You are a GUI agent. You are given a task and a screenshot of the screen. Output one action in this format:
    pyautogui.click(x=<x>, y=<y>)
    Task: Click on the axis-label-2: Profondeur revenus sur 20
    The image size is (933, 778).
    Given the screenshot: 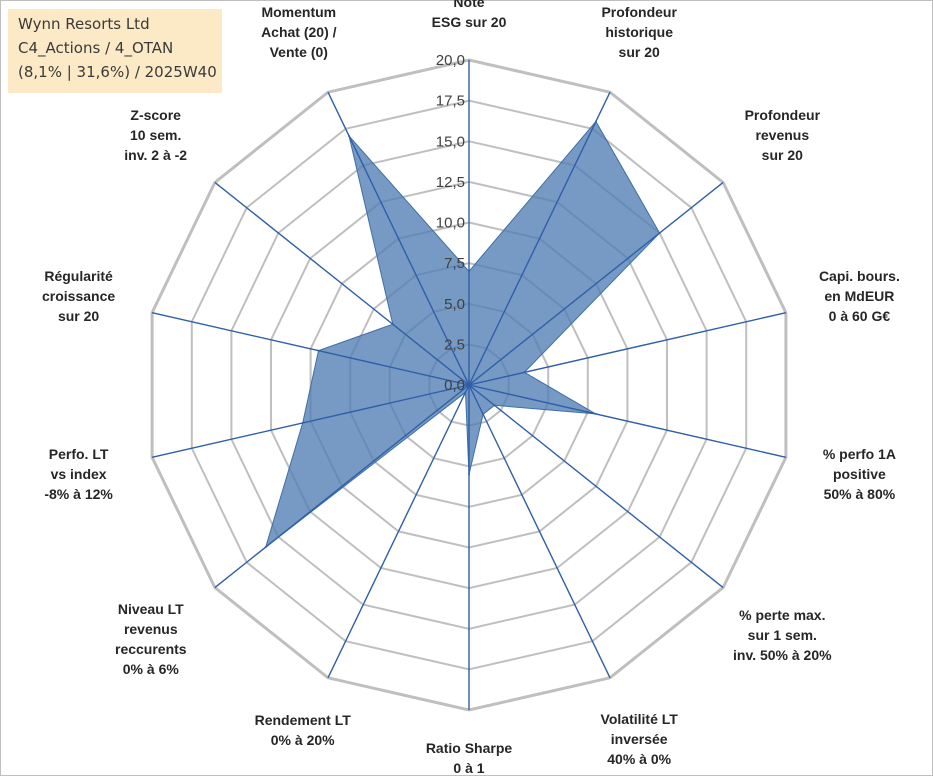 What is the action you would take?
    pyautogui.click(x=782, y=135)
    